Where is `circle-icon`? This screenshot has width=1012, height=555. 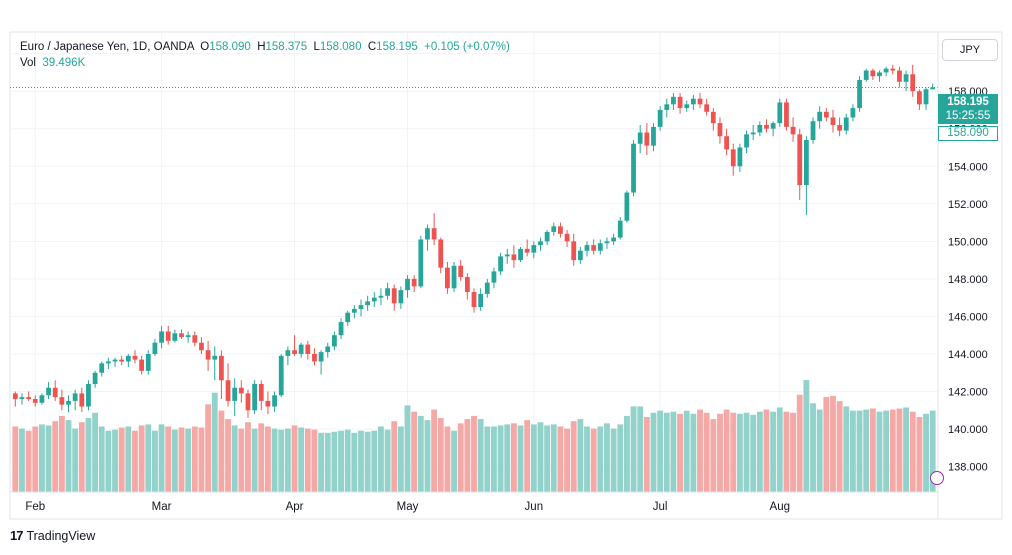 circle-icon is located at coordinates (937, 478).